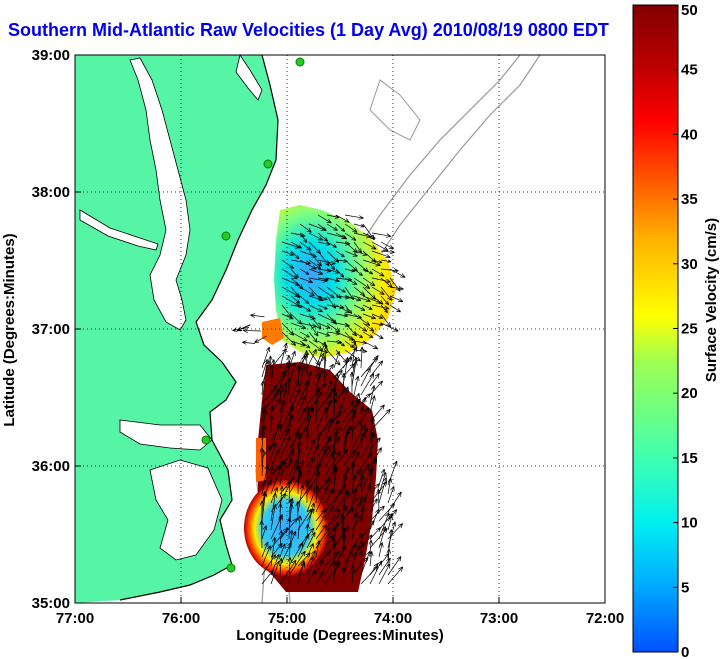  What do you see at coordinates (166, 435) in the screenshot?
I see `albemarle-sound` at bounding box center [166, 435].